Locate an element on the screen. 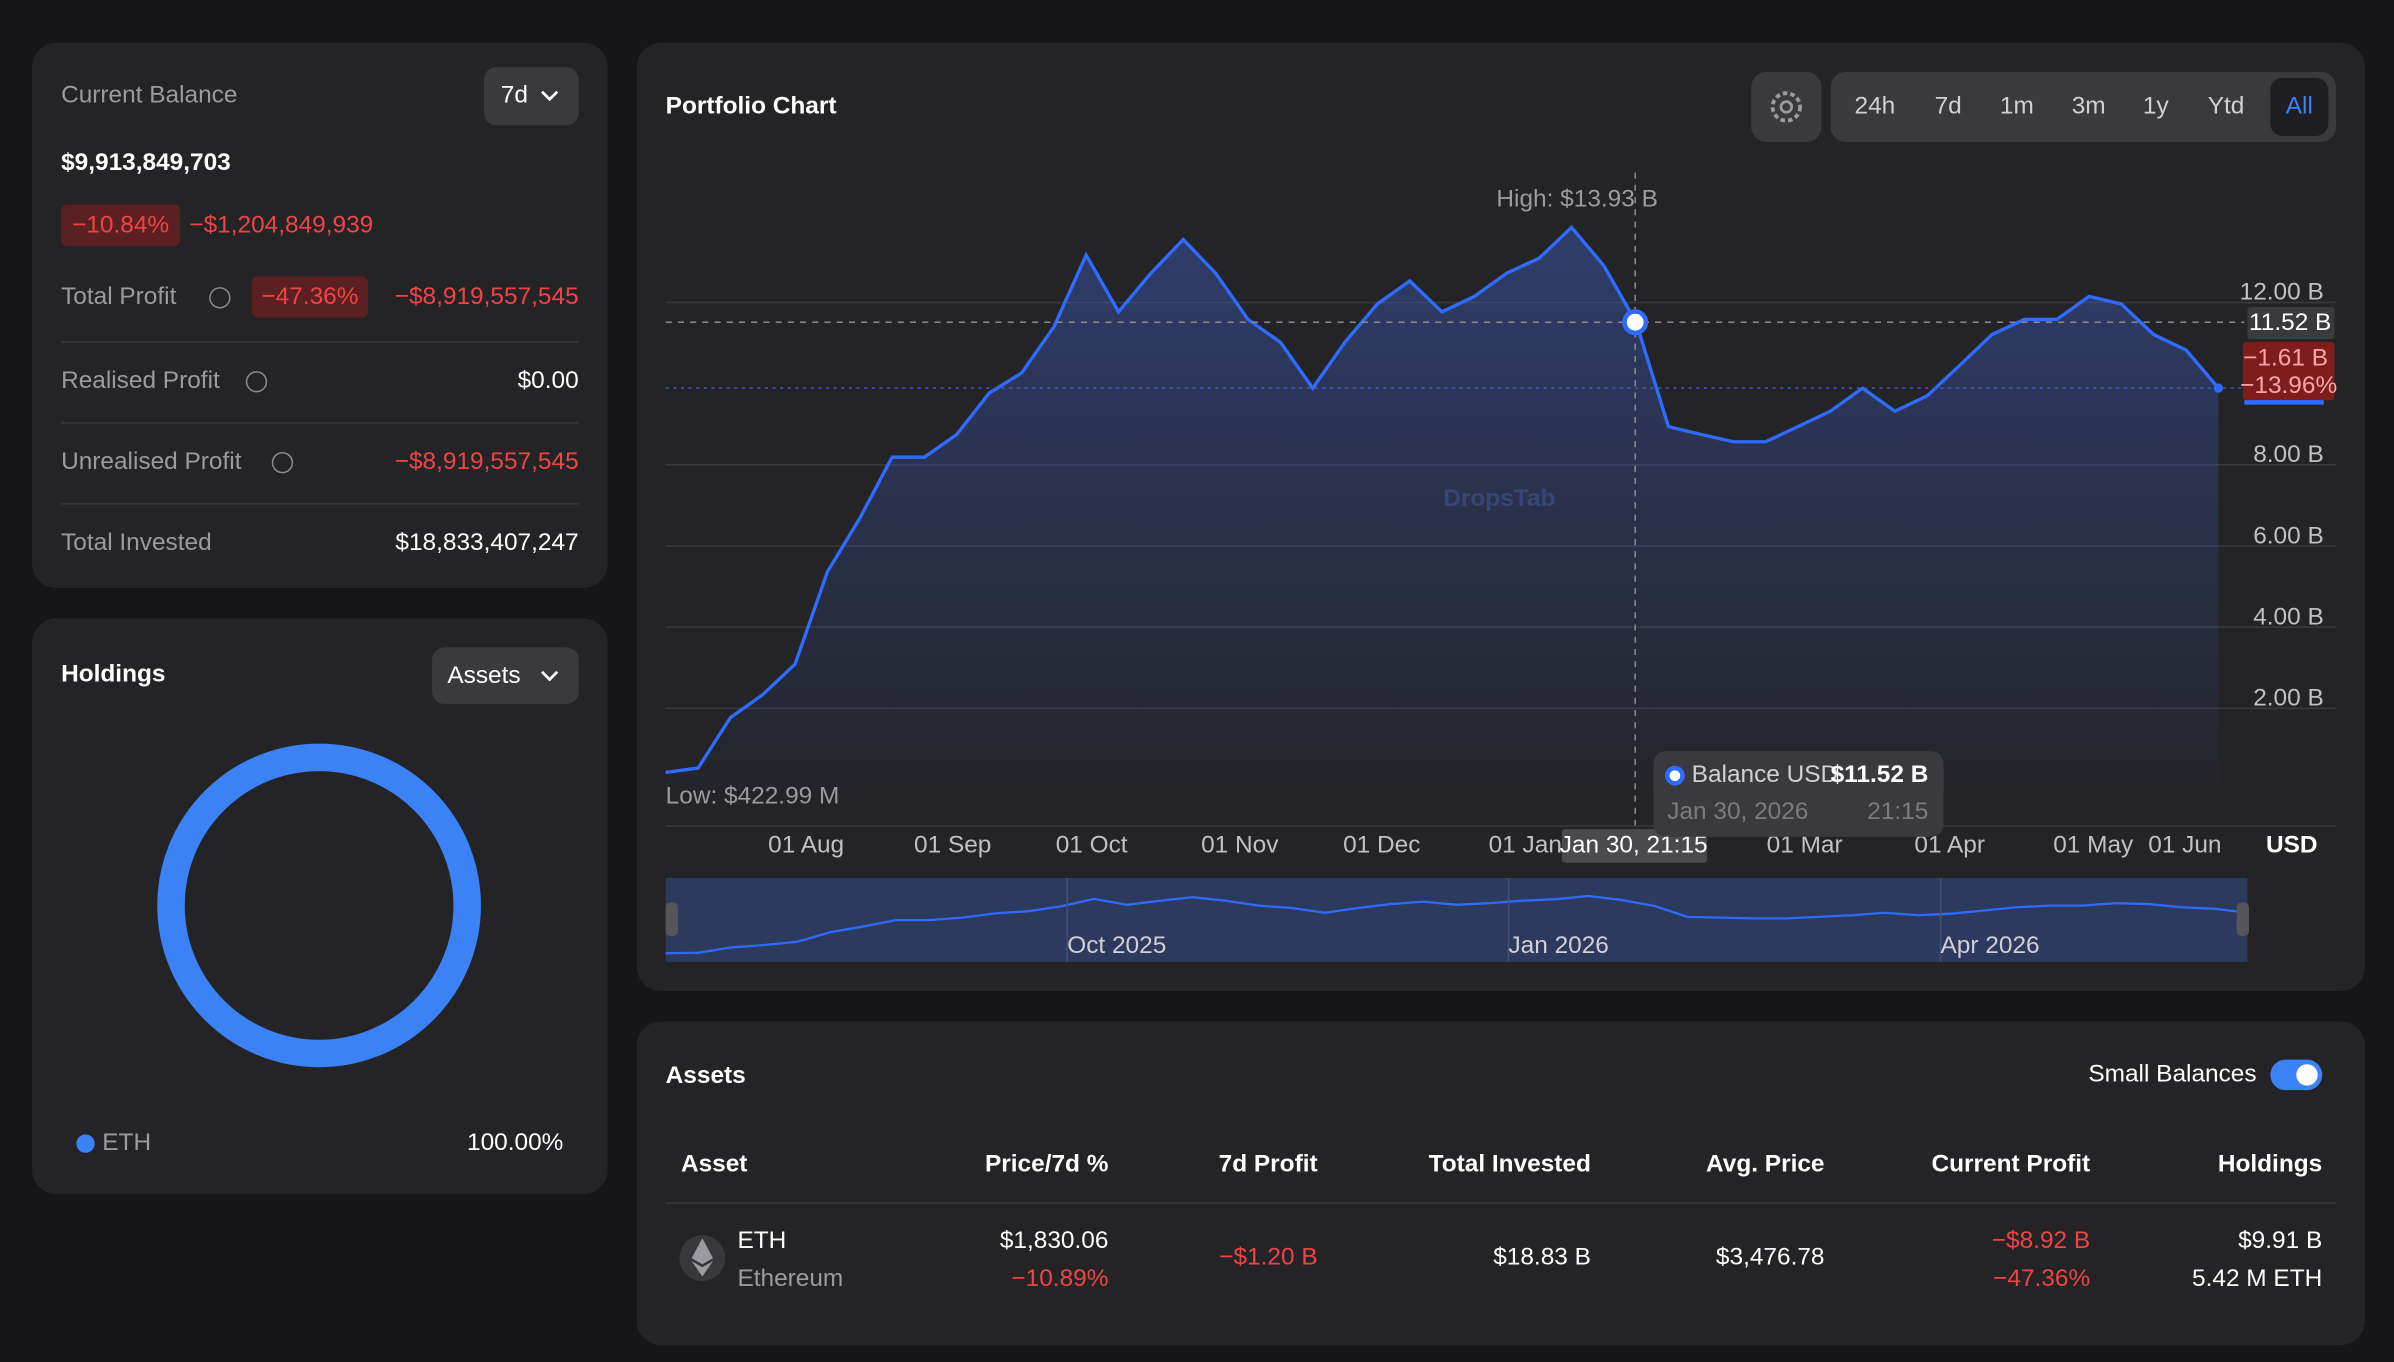  x-tick-label: 01 Sep is located at coordinates (952, 844).